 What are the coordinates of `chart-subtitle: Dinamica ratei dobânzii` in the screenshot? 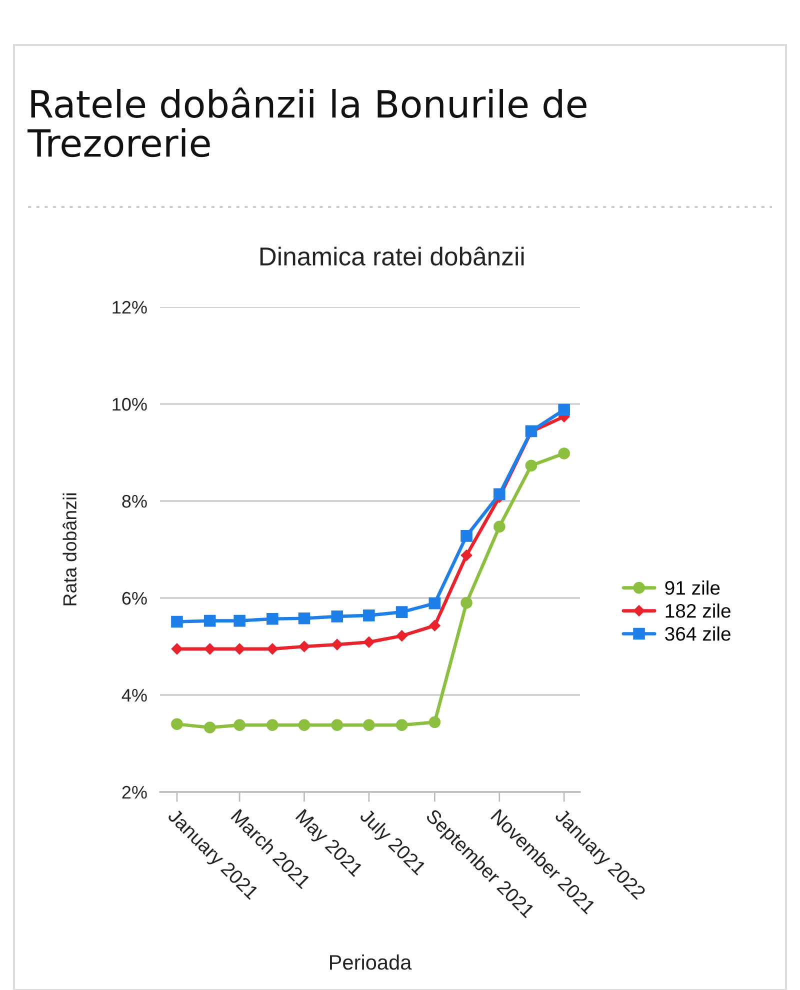 It's located at (392, 256).